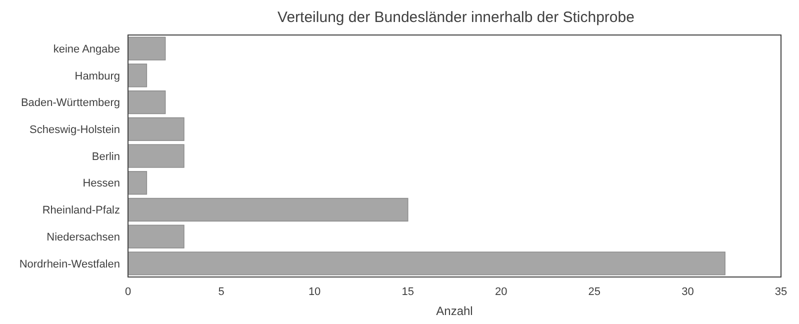 This screenshot has height=324, width=799. I want to click on x-tick-label: 20, so click(501, 292).